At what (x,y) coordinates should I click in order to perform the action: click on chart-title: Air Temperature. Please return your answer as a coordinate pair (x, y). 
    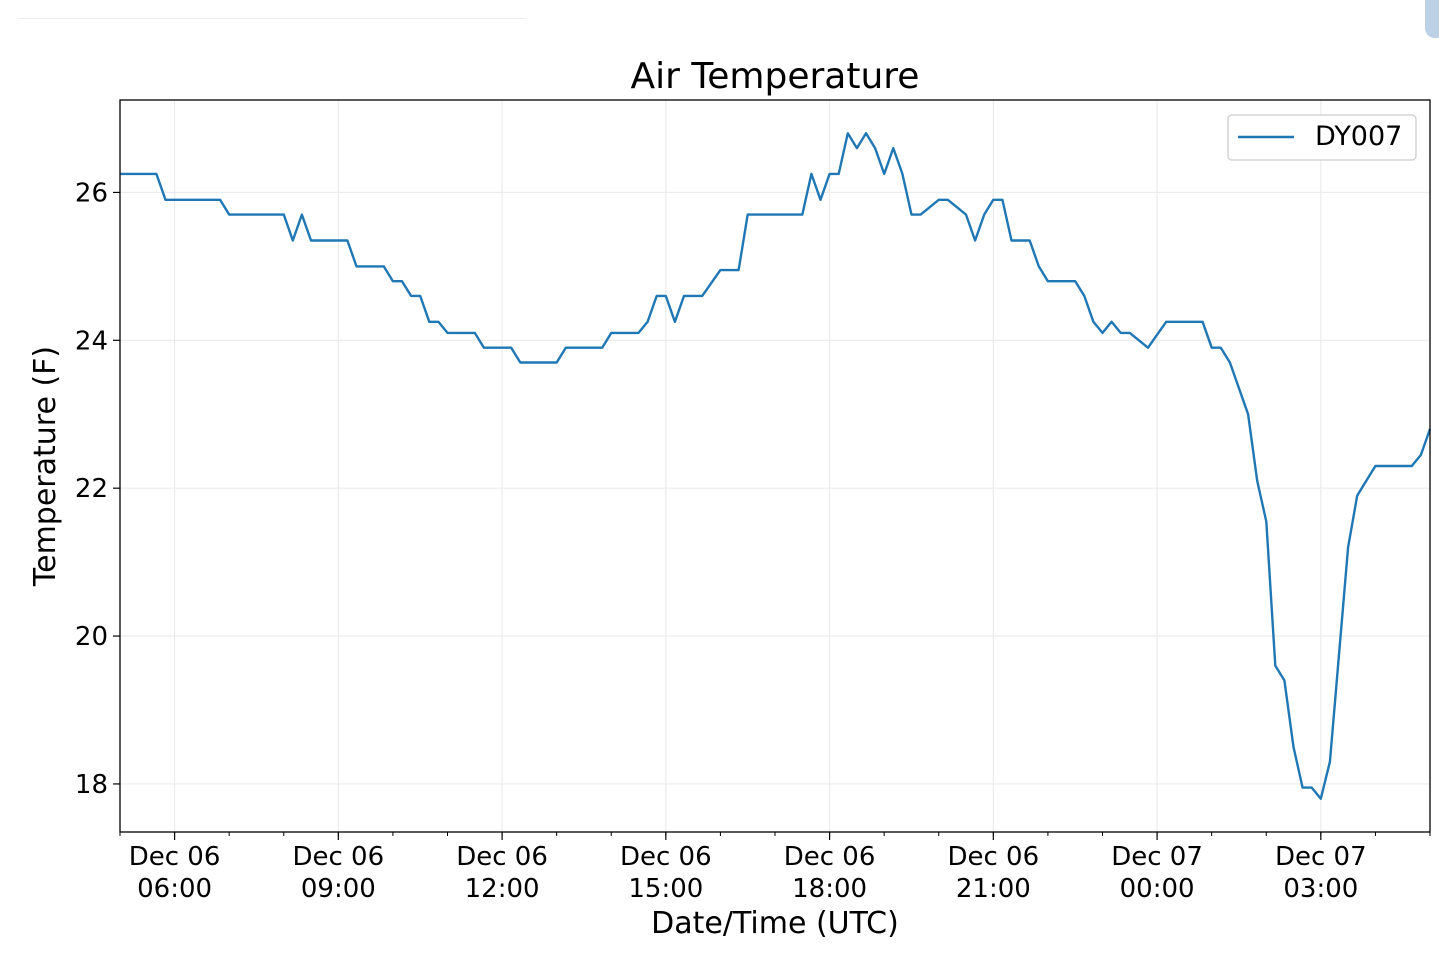
    Looking at the image, I should click on (775, 76).